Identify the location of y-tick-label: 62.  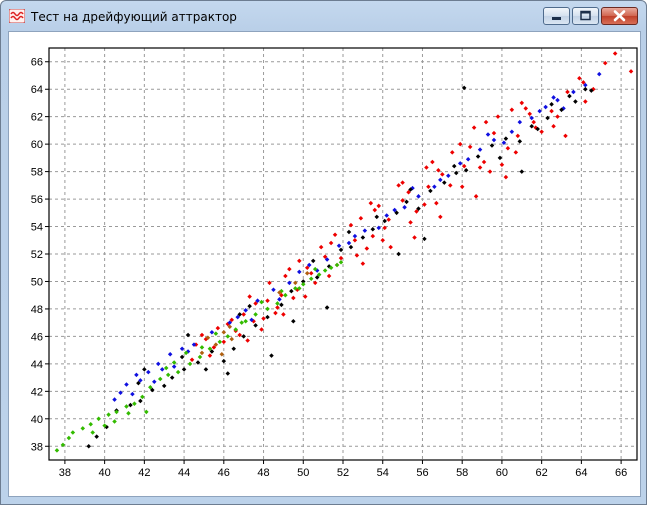
(37, 118).